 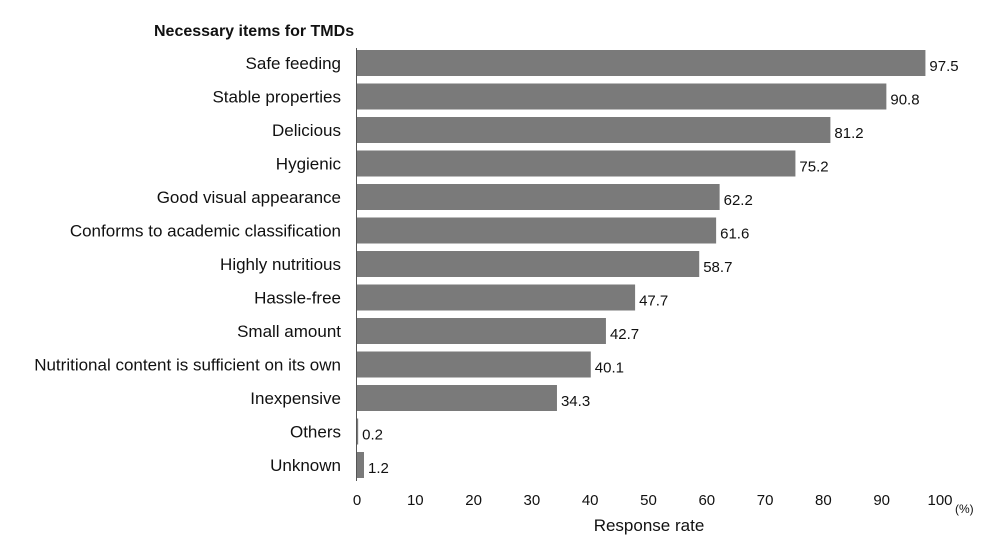 I want to click on chart-title: Necessary items for TMDs, so click(x=254, y=31).